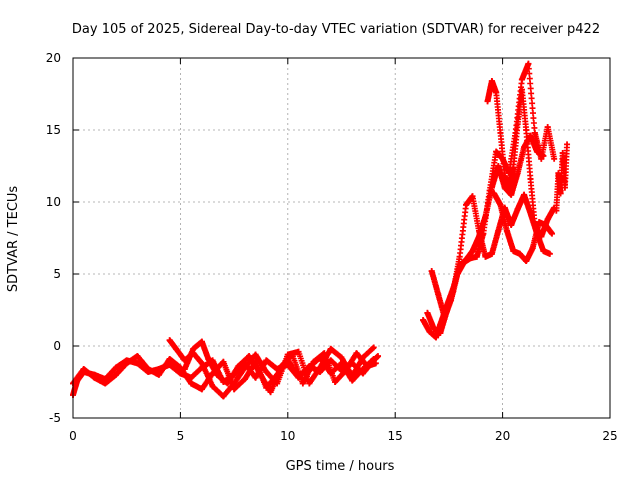 The image size is (640, 480). What do you see at coordinates (55, 418) in the screenshot?
I see `y-tick-label: -5` at bounding box center [55, 418].